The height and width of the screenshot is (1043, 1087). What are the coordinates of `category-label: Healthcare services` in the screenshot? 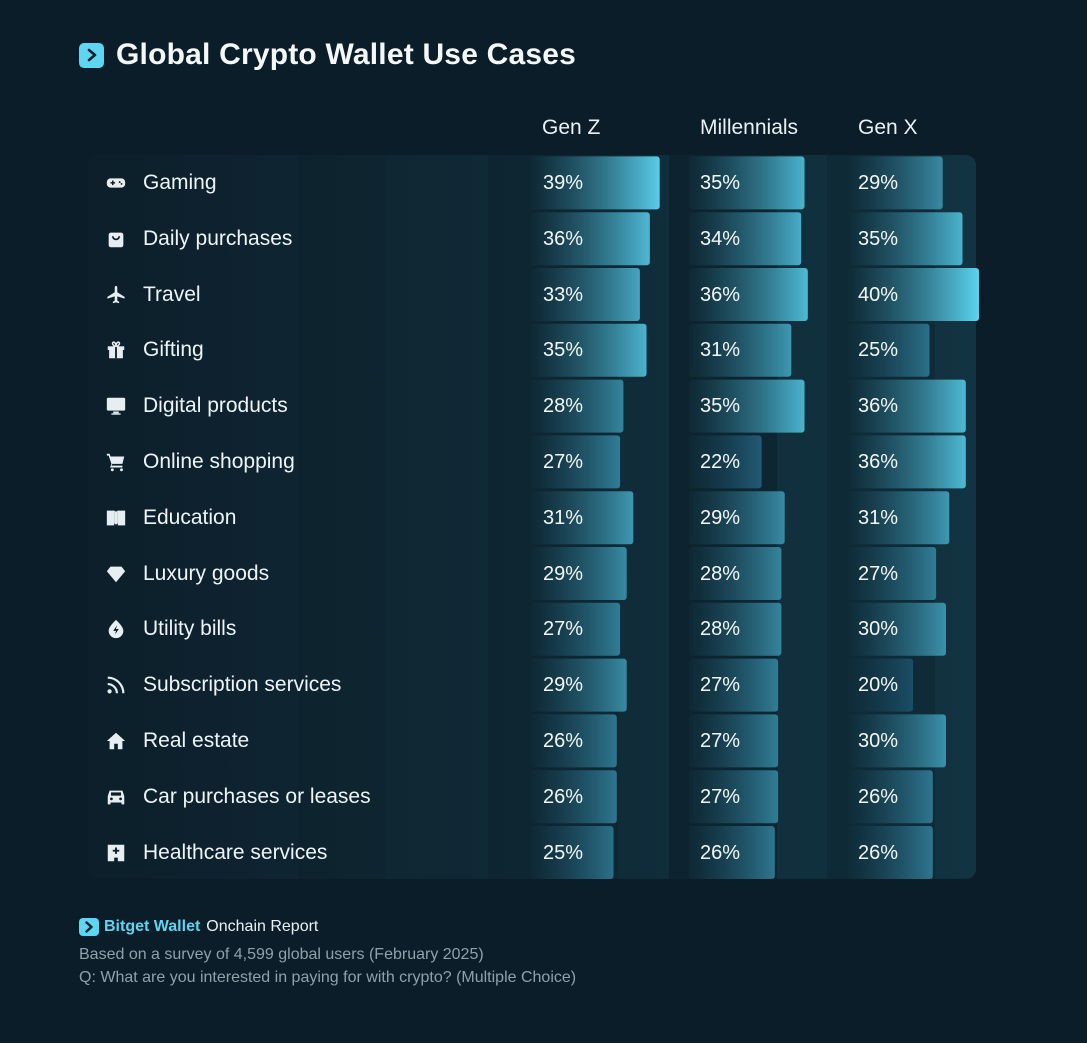 It's located at (235, 852).